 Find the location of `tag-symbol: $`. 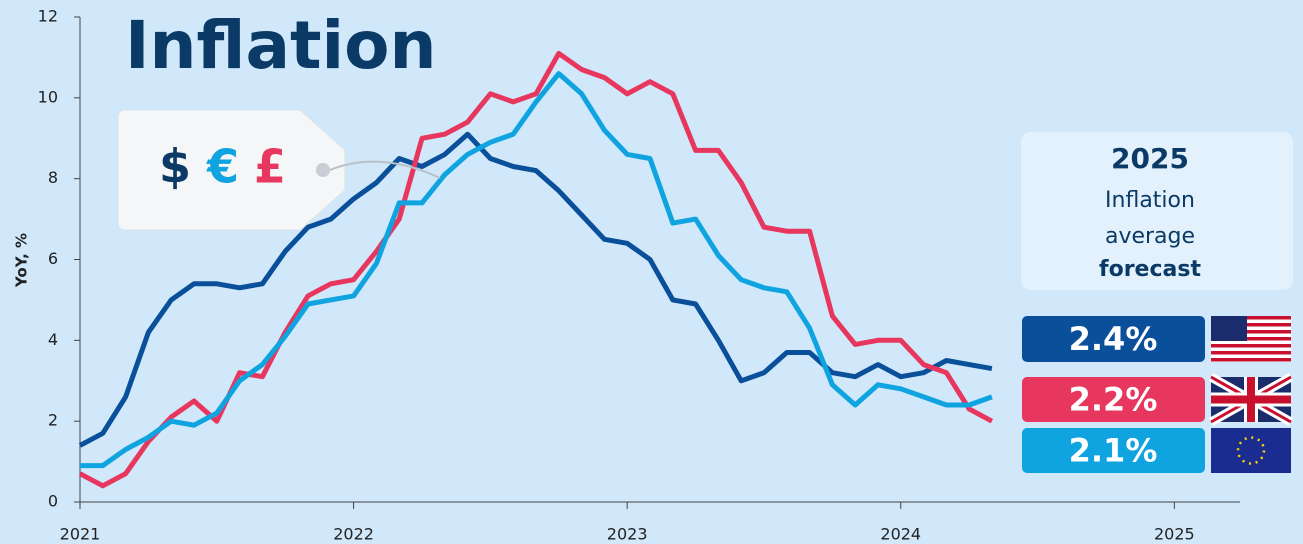

tag-symbol: $ is located at coordinates (175, 167).